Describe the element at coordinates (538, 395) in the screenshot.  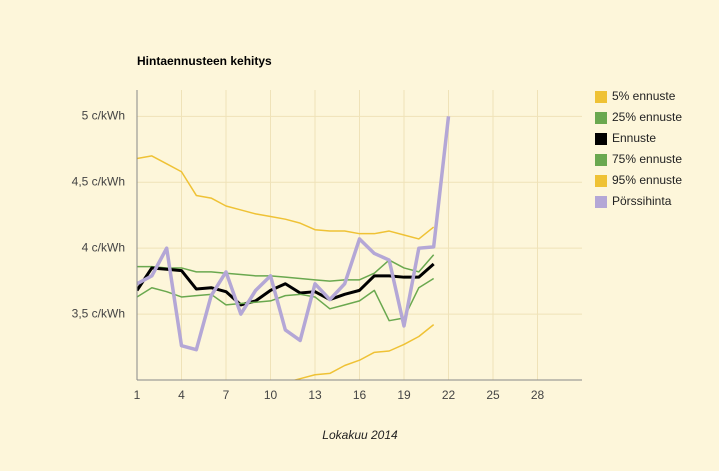
I see `x-tick-label: 28` at that location.